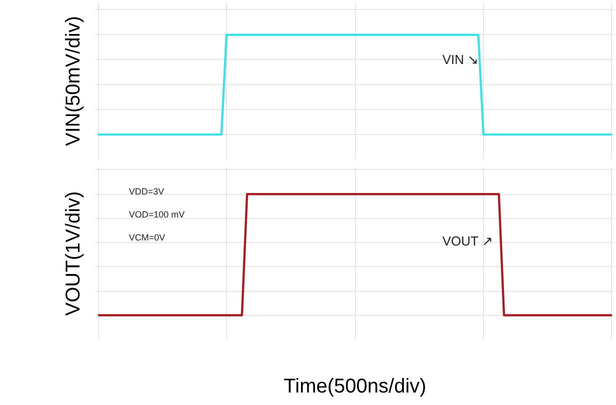 This screenshot has width=616, height=405. Describe the element at coordinates (146, 191) in the screenshot. I see `annotation: VDD=3V` at that location.